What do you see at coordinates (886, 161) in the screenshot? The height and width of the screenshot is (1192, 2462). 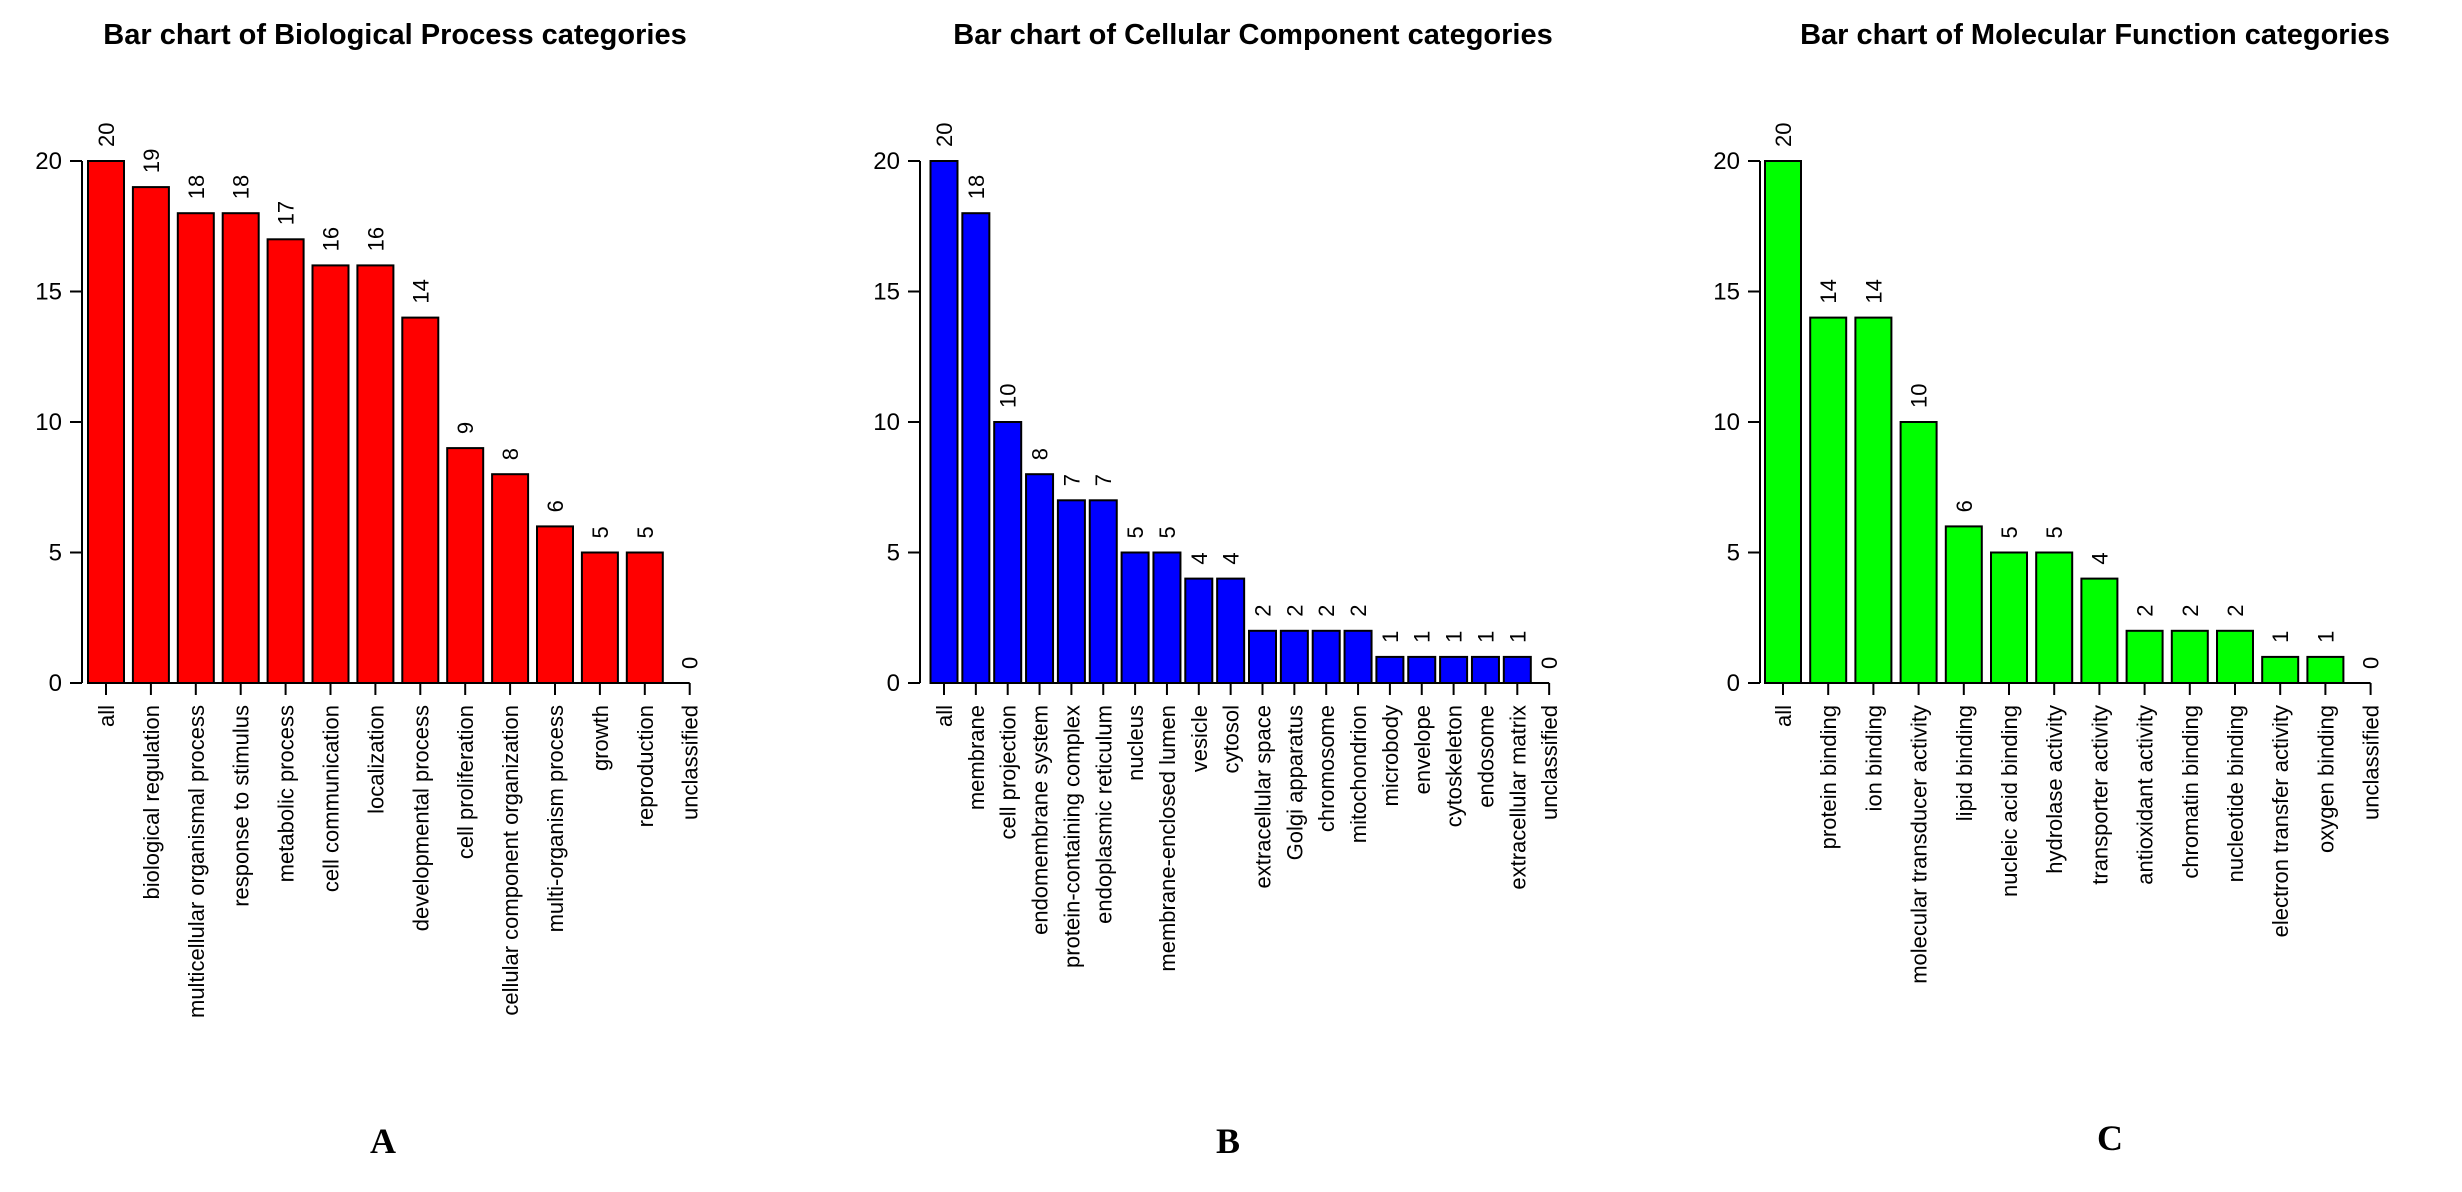 I see `y-tick-label: 20` at bounding box center [886, 161].